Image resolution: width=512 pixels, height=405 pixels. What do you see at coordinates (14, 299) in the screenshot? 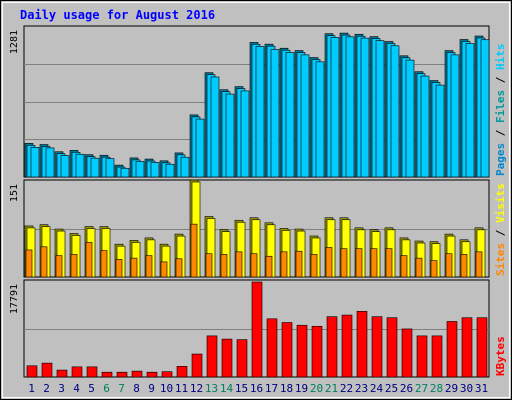
I see `y-max-label: 17791` at bounding box center [14, 299].